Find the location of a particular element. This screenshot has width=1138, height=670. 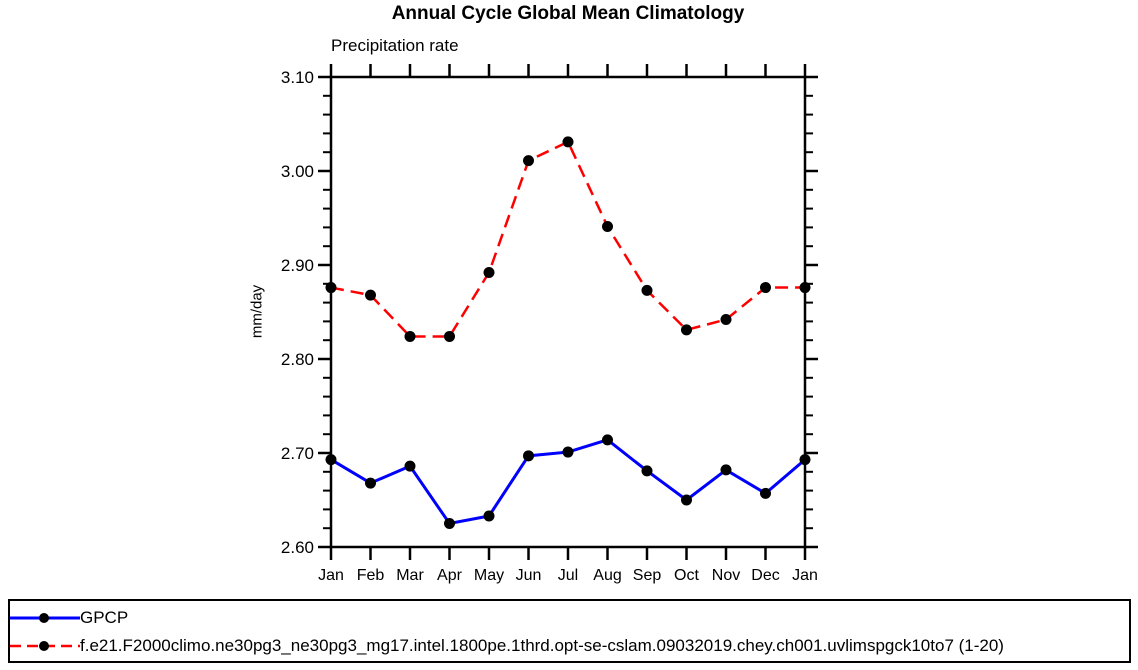

y-tick-label: 2.80 is located at coordinates (297, 359).